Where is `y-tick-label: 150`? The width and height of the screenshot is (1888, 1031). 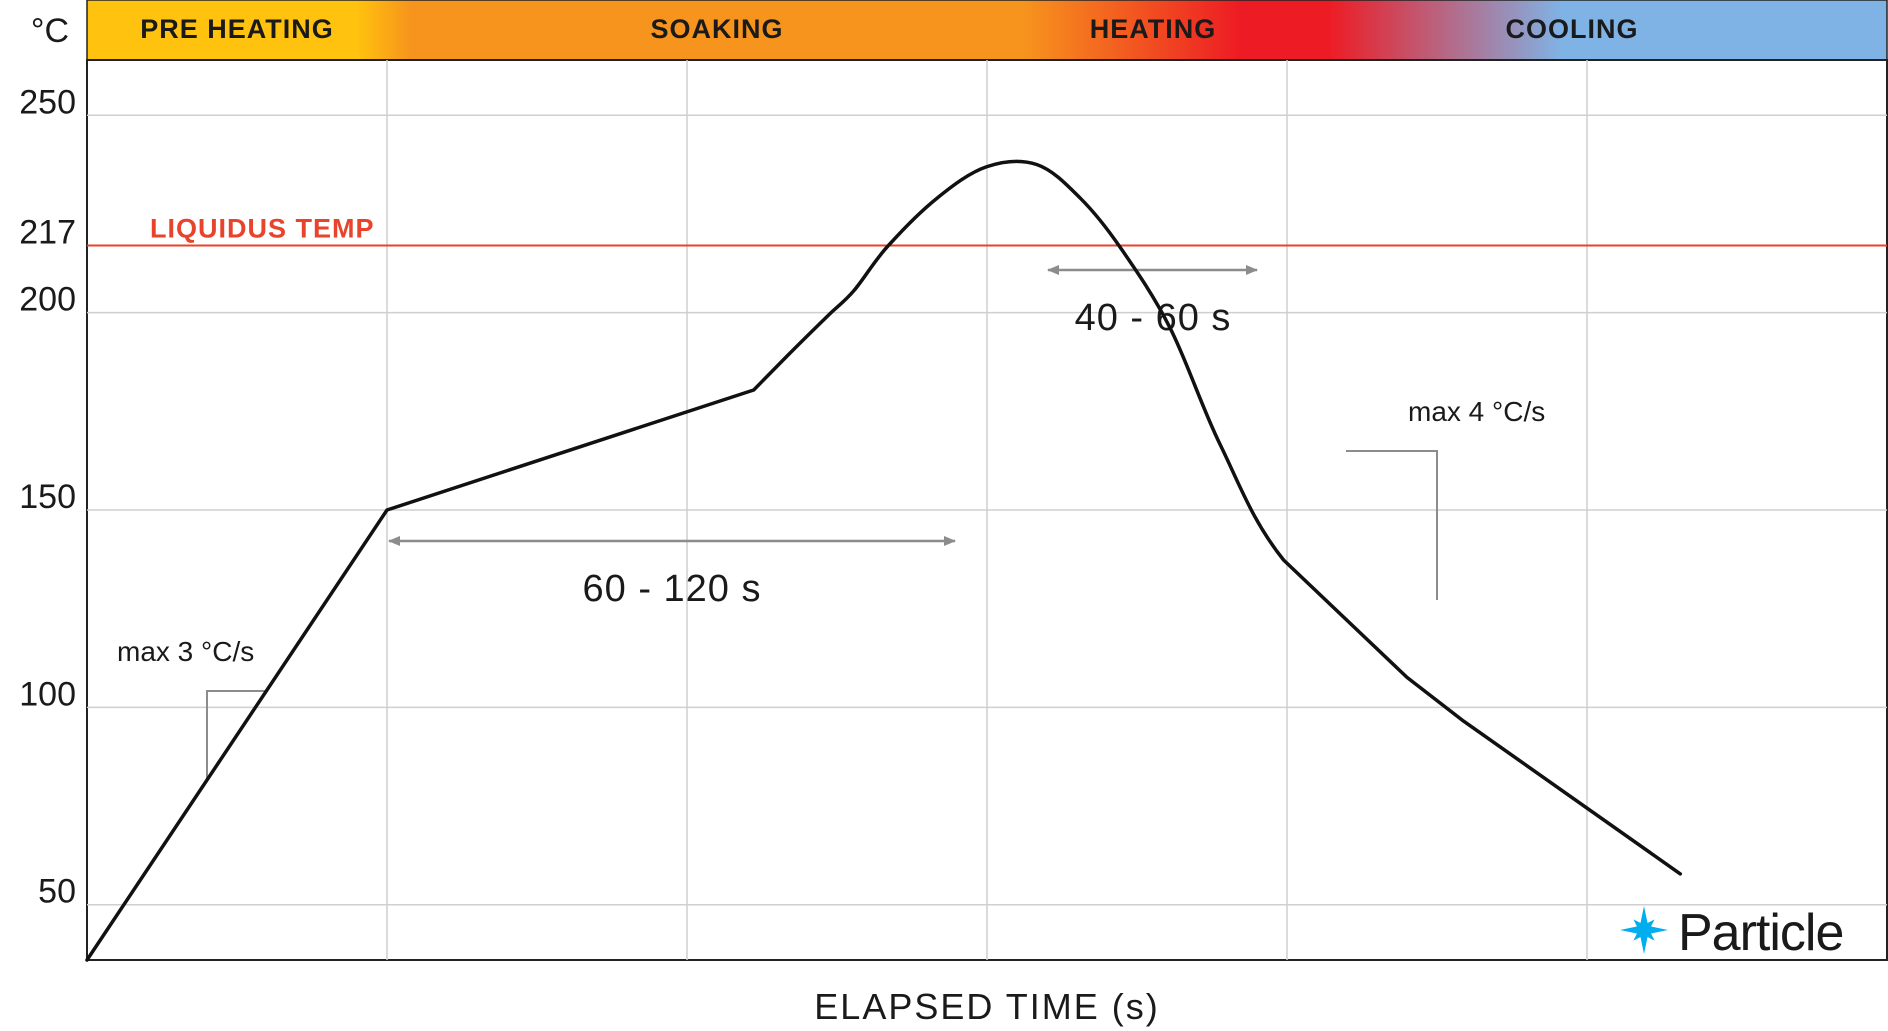 y-tick-label: 150 is located at coordinates (47, 497).